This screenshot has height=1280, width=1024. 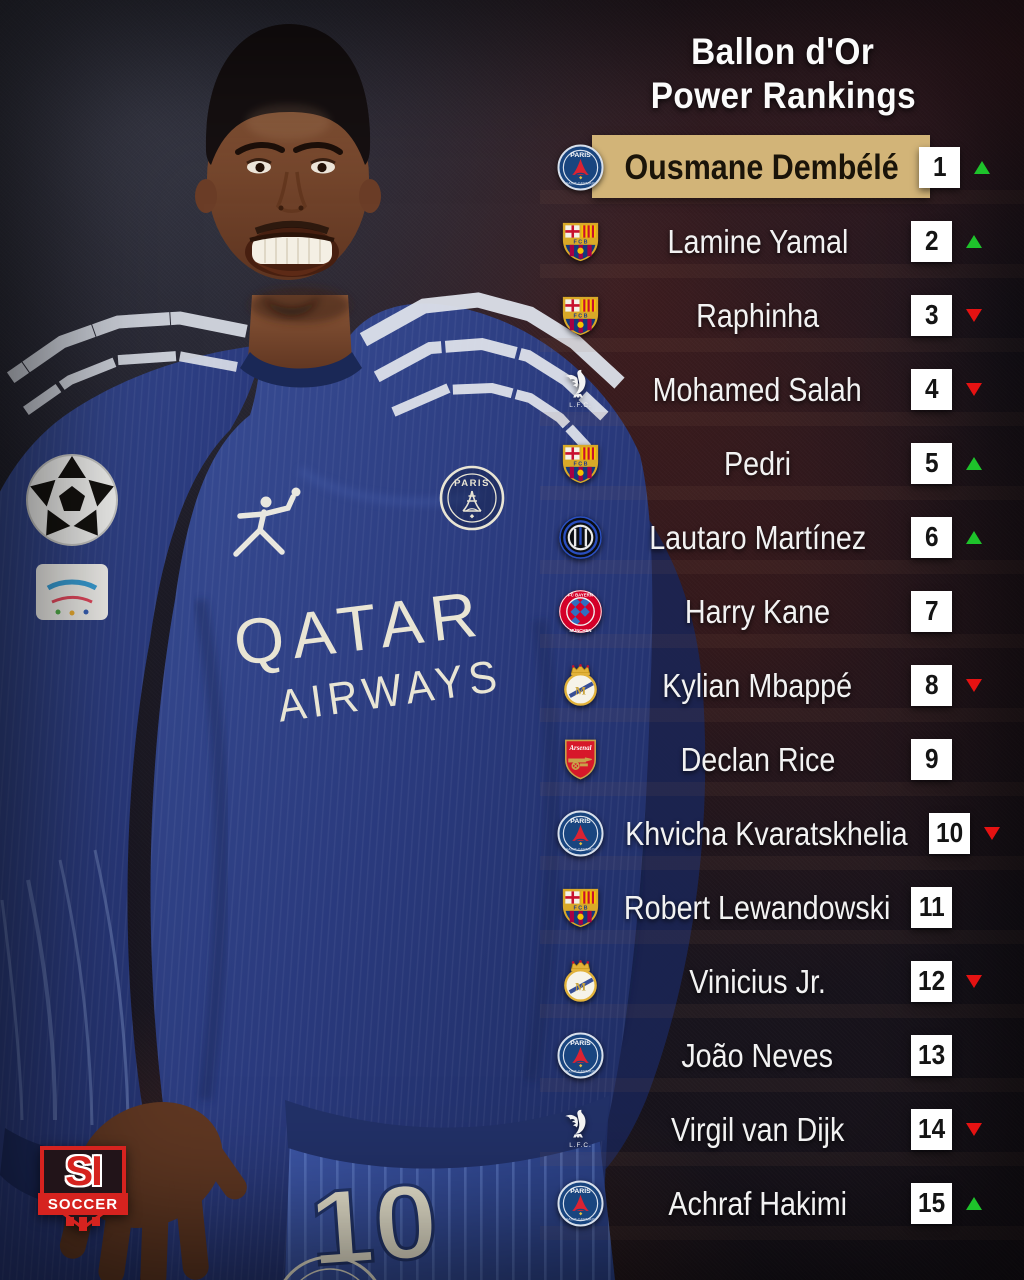 What do you see at coordinates (330, 1267) in the screenshot?
I see `shorts-crest-partial` at bounding box center [330, 1267].